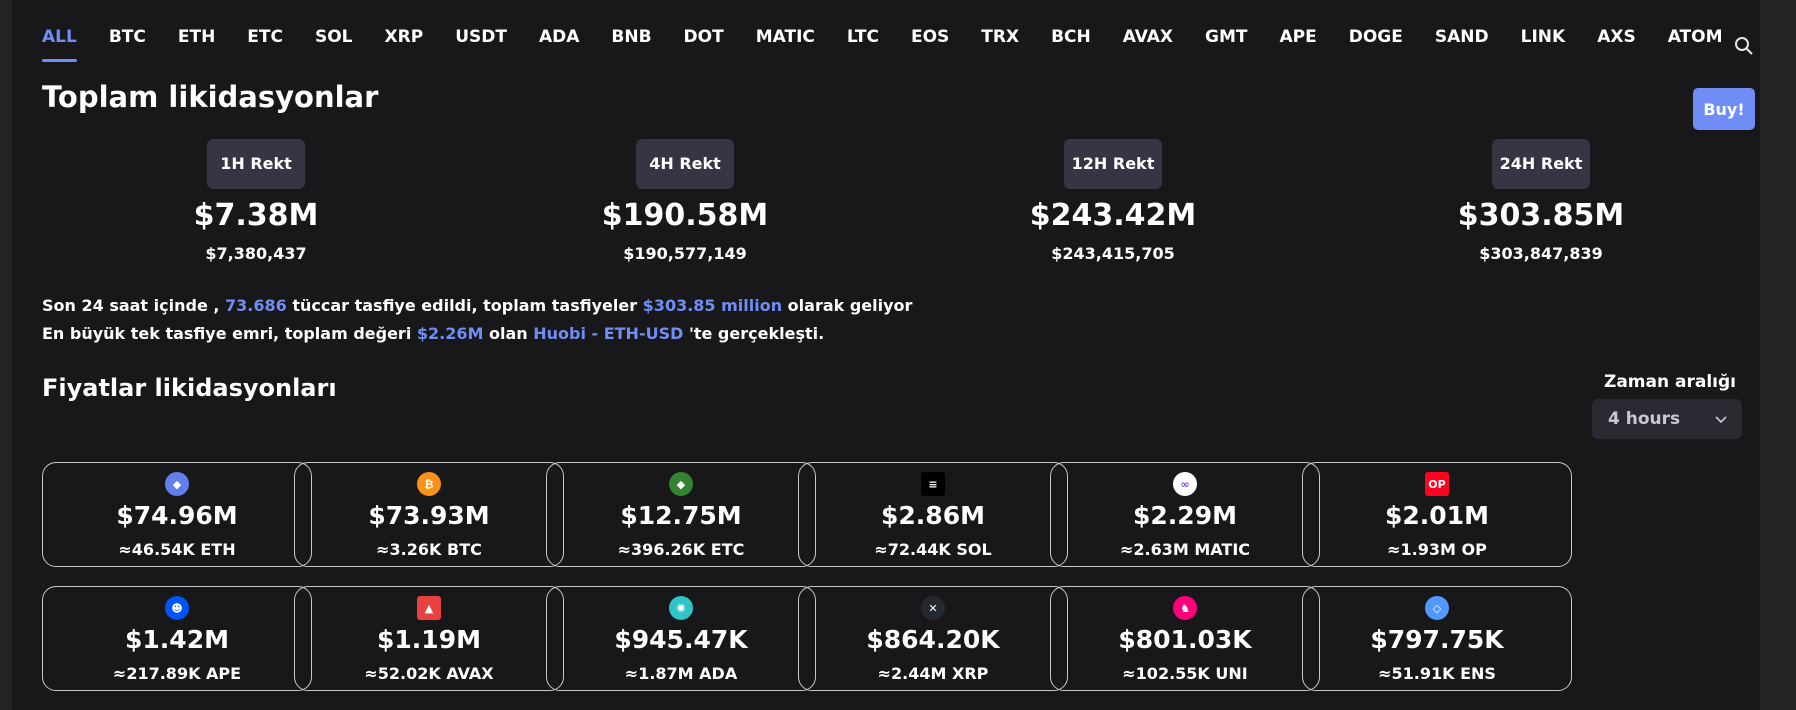  What do you see at coordinates (1185, 484) in the screenshot?
I see `matic-icon: ∞` at bounding box center [1185, 484].